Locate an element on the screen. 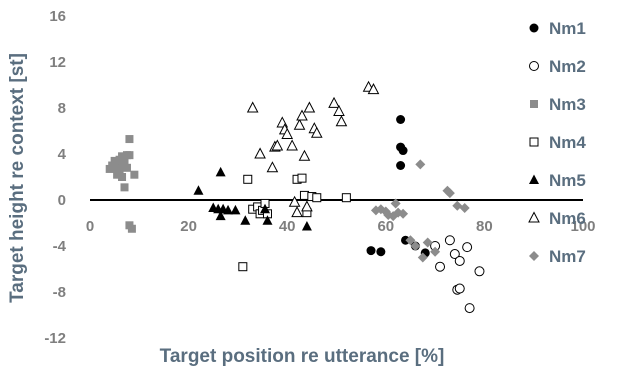  legend: Nm1 Nm2 Nm3 Nm4 Nm5 Nm6 Nm7 is located at coordinates (557, 142).